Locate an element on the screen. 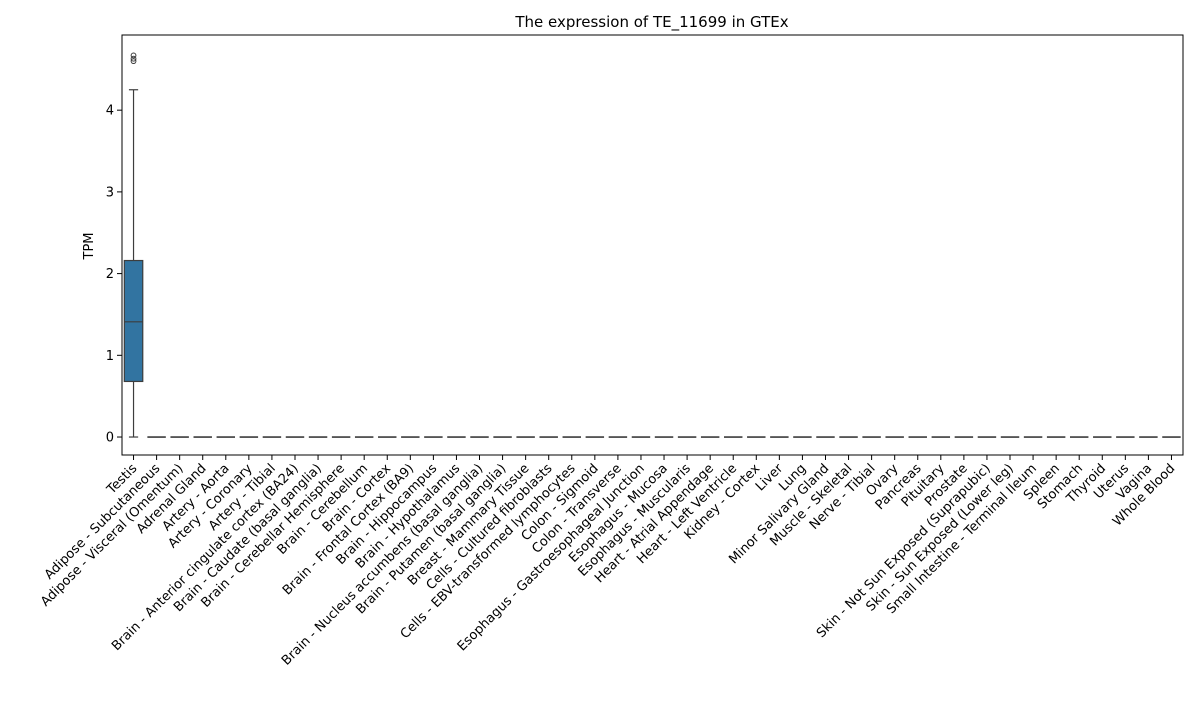 The width and height of the screenshot is (1200, 704). chart-title: The expression of TE_11699 in GTEx is located at coordinates (651, 22).